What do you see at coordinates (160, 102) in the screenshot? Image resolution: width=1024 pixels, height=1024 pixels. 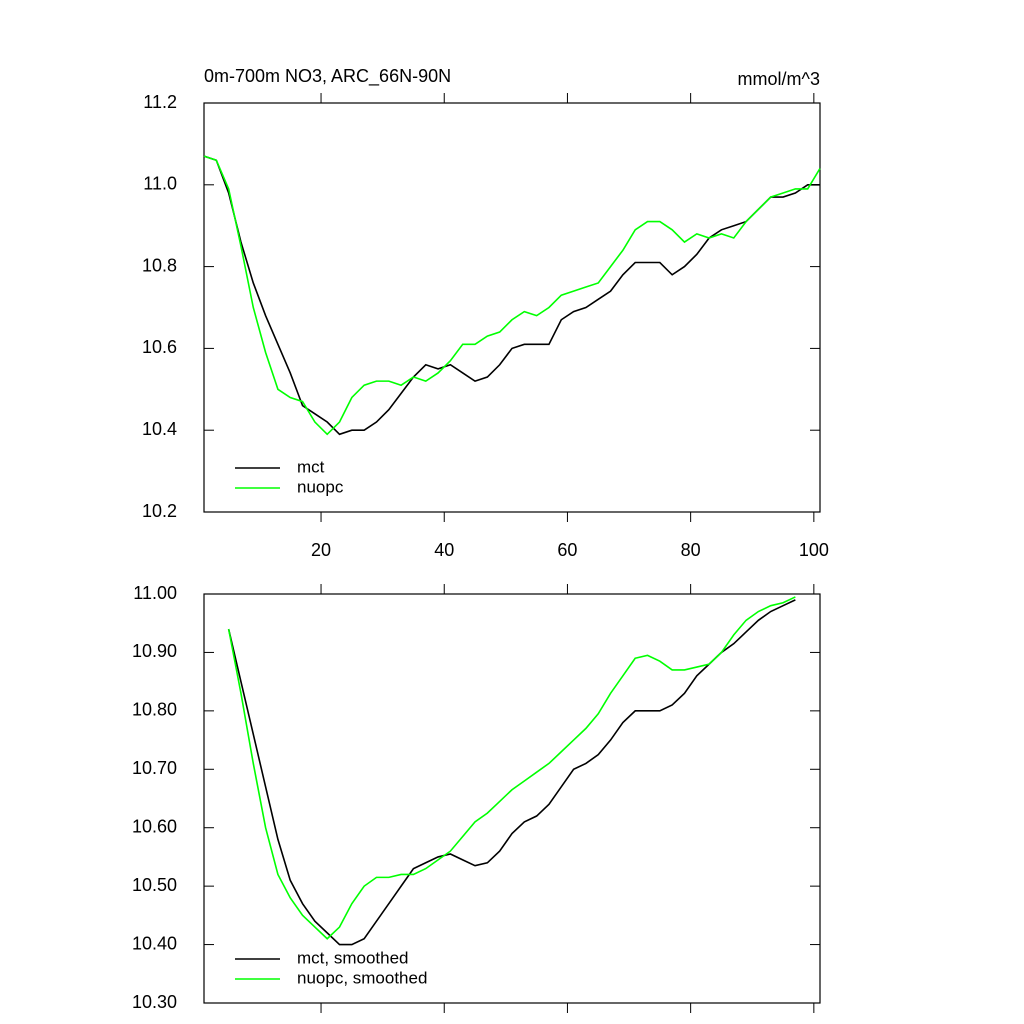 I see `y-tick-label: 11.2` at bounding box center [160, 102].